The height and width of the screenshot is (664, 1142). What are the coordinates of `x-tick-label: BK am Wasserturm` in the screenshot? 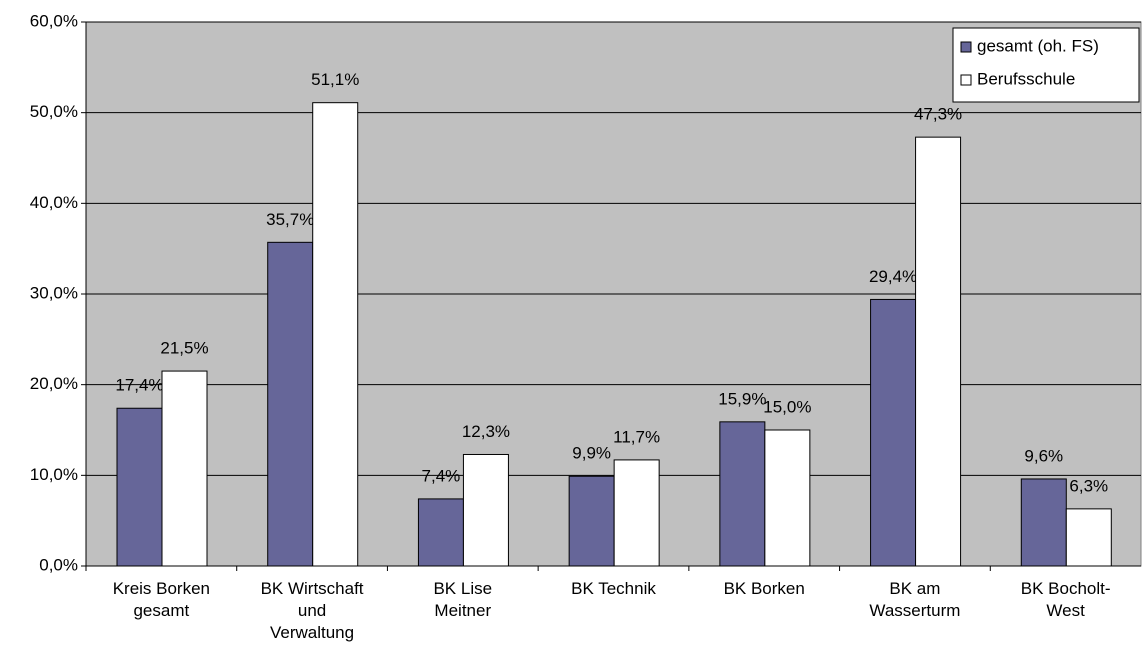 It's located at (915, 599).